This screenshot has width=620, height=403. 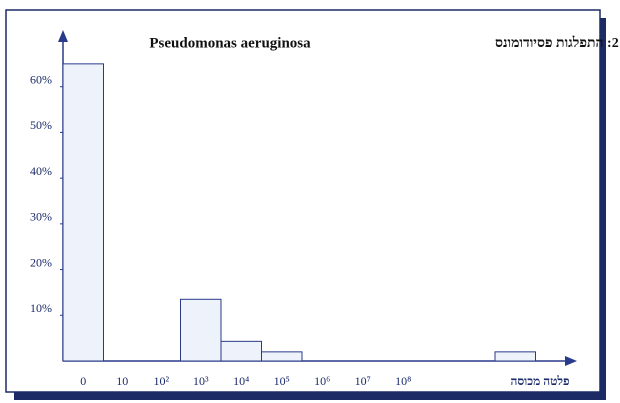 I want to click on y-tick-label: 50%, so click(x=41, y=125).